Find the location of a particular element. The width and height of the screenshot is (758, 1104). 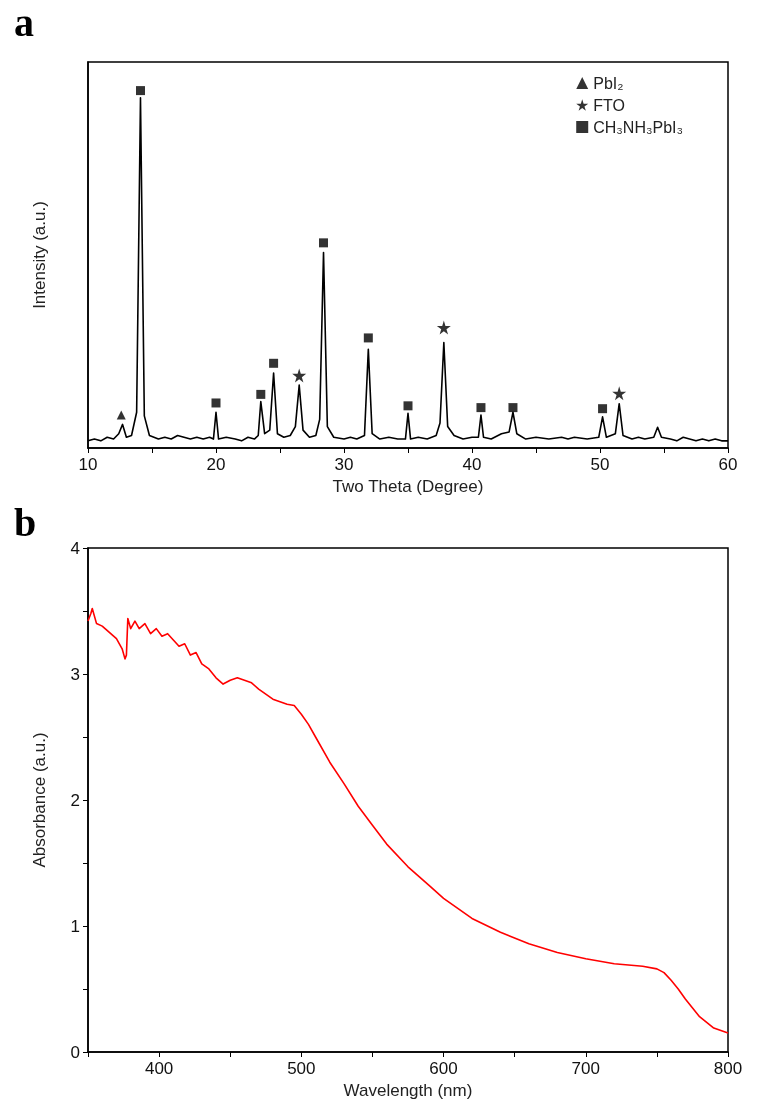

x-tick-label: 40 is located at coordinates (472, 464).